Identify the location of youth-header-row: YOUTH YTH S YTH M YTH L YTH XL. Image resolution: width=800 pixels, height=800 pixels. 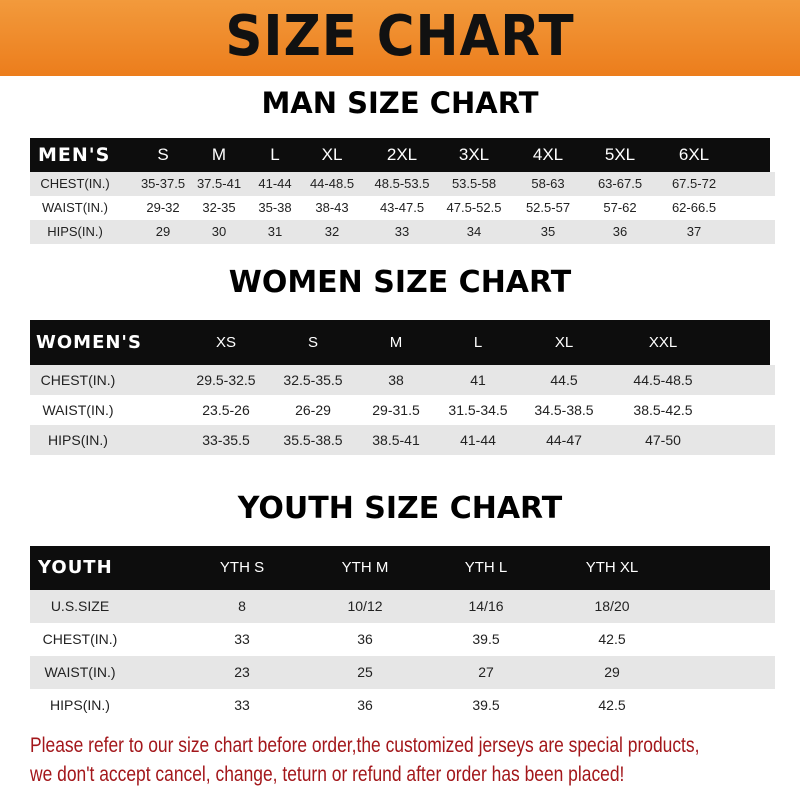
(400, 568).